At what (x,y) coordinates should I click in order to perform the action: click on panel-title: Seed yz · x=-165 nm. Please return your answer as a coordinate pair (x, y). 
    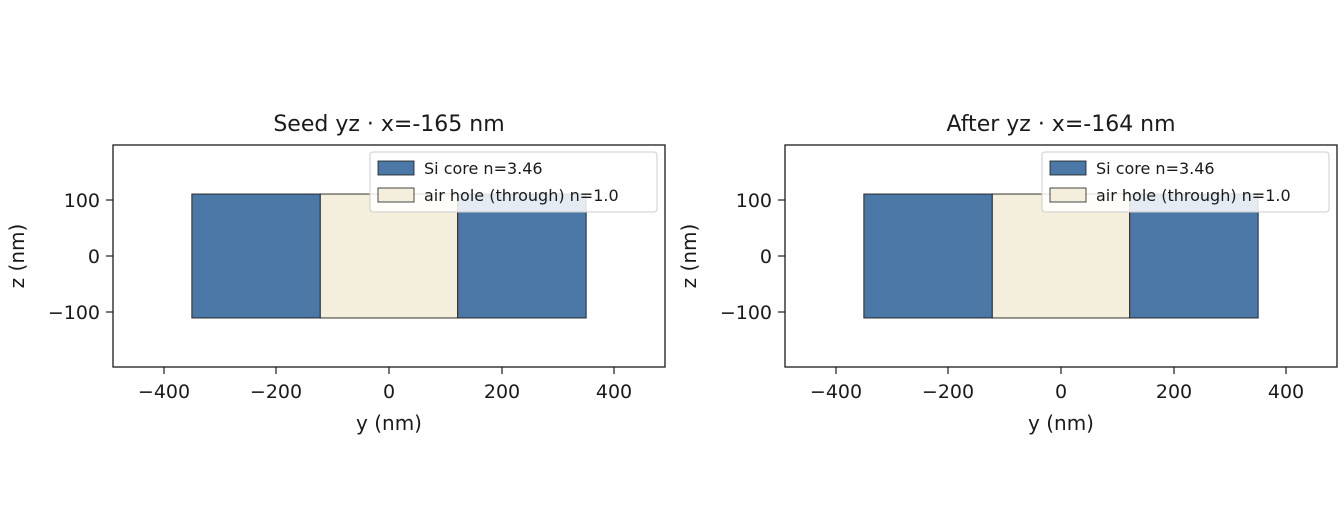
    Looking at the image, I should click on (388, 124).